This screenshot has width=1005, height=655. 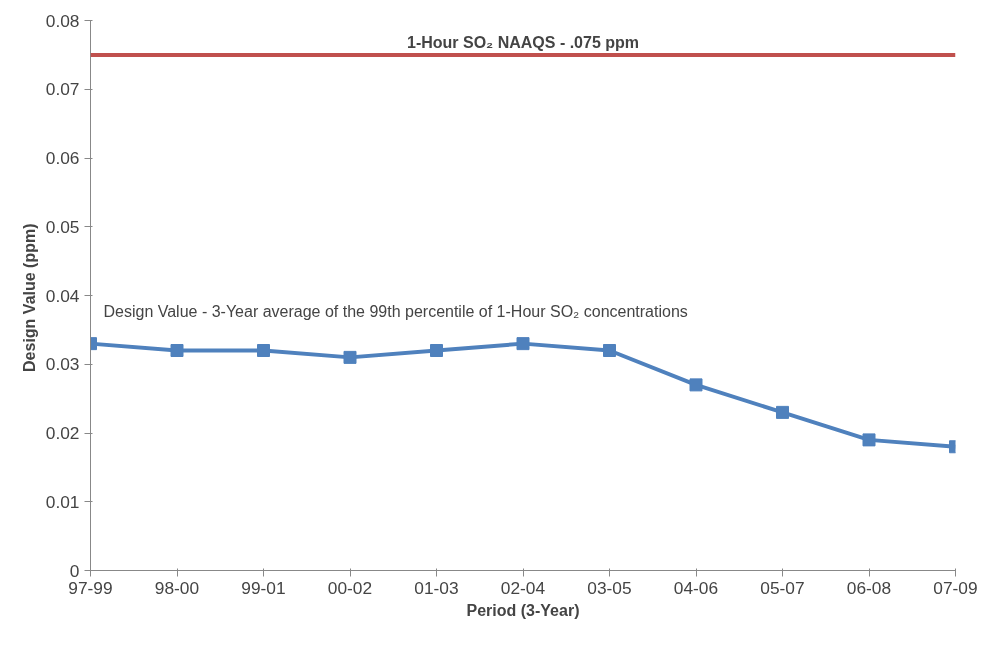 I want to click on x-axis-title: Period (3-Year), so click(x=523, y=610).